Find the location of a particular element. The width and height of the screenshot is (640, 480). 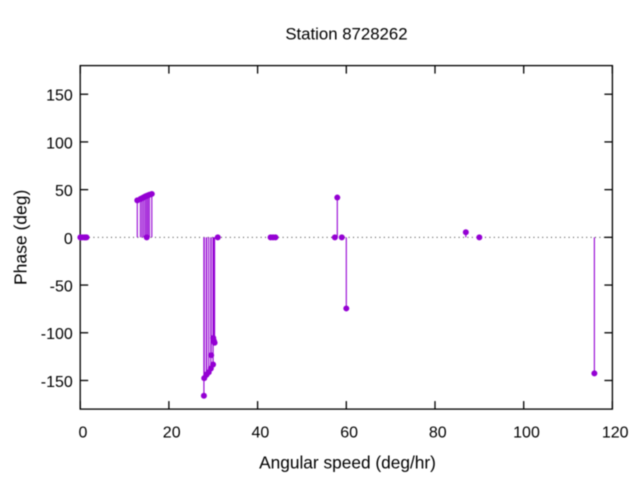

svg-text: 80 is located at coordinates (438, 433).